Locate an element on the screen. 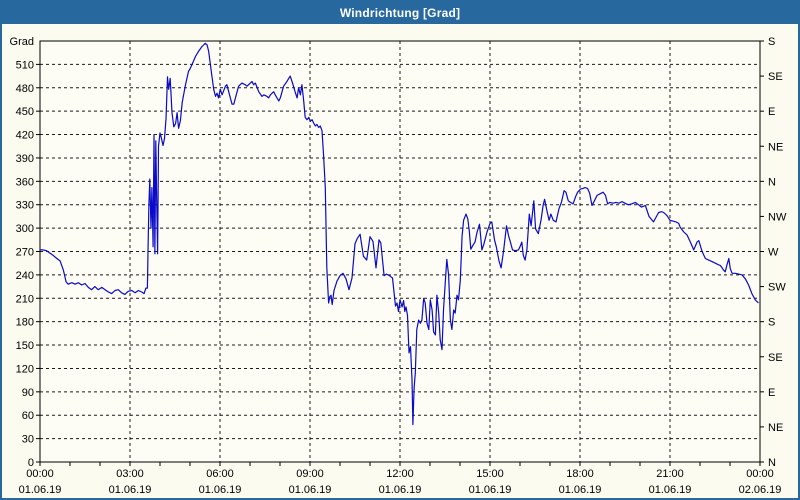 The image size is (800, 500). y-axis-tick-label: 240 is located at coordinates (25, 276).